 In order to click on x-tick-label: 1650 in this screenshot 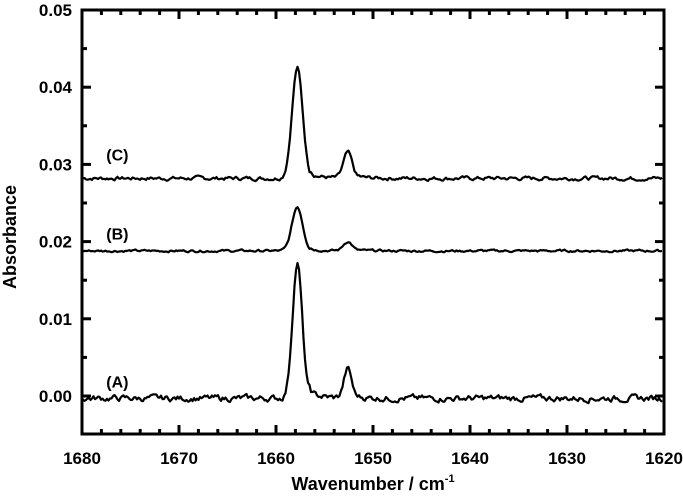, I will do `click(373, 458)`.